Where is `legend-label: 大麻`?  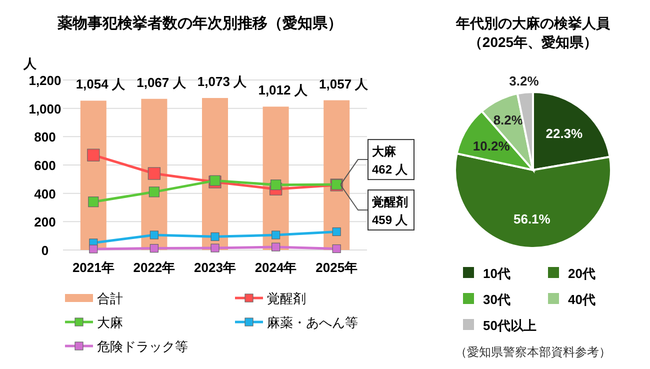 legend-label: 大麻 is located at coordinates (110, 322).